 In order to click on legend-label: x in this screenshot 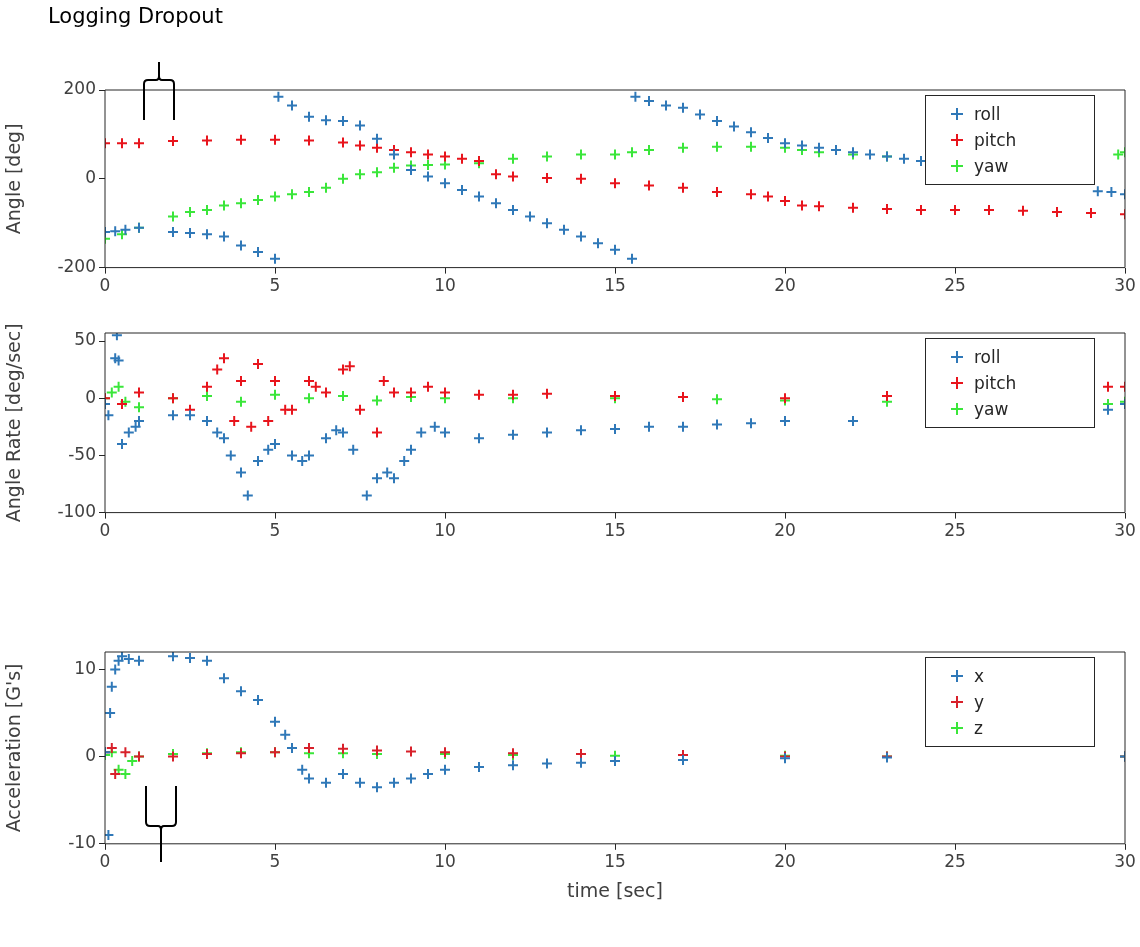, I will do `click(979, 676)`.